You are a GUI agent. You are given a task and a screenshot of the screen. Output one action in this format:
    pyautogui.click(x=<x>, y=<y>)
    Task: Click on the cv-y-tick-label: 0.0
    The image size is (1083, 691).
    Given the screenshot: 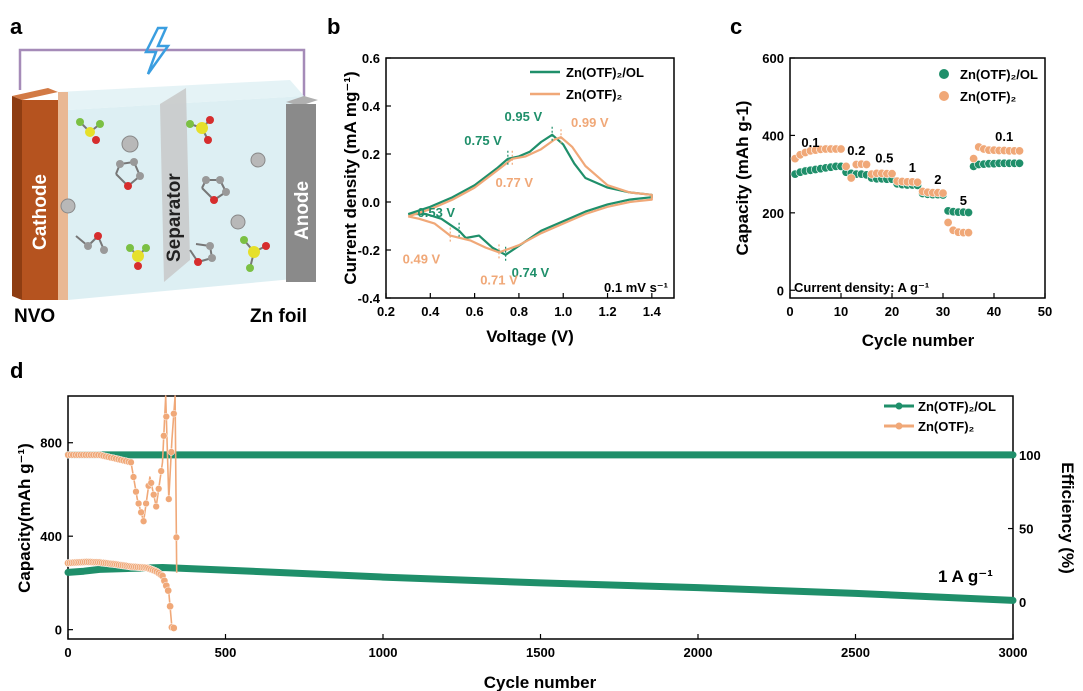 What is the action you would take?
    pyautogui.click(x=371, y=202)
    